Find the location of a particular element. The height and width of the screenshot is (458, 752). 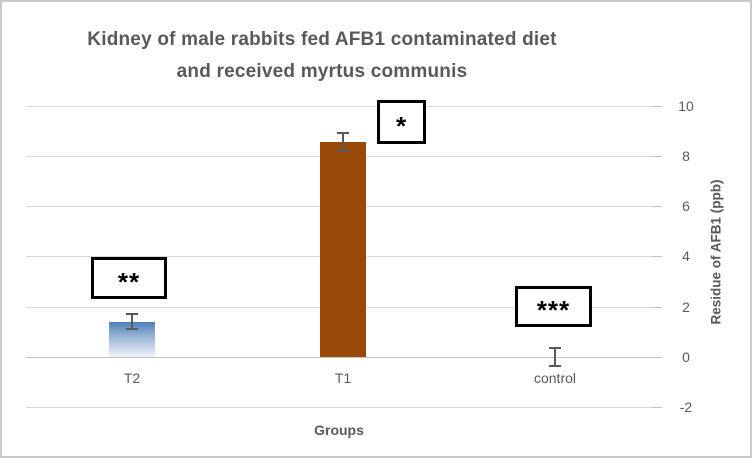

significance-box-t1: * is located at coordinates (401, 122).